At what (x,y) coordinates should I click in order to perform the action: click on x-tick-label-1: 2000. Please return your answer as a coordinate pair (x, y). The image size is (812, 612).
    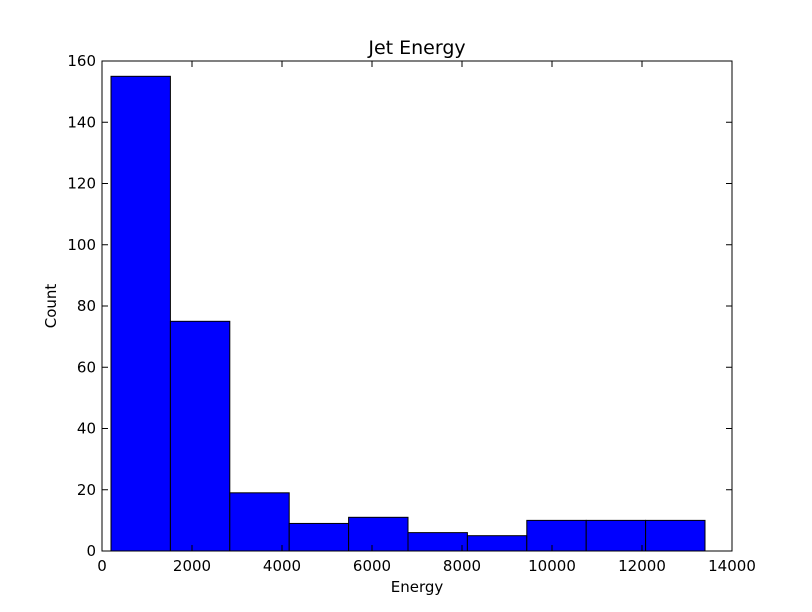
    Looking at the image, I should click on (192, 566).